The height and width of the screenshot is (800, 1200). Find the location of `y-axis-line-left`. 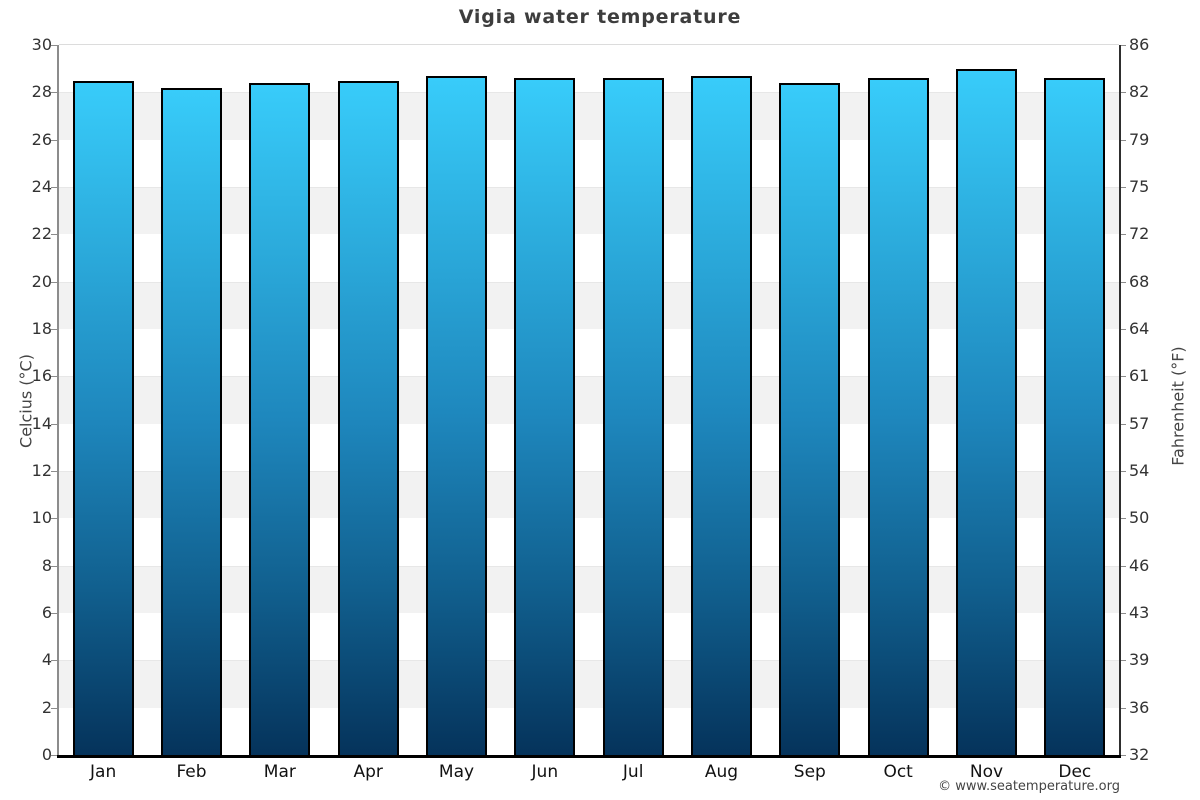

y-axis-line-left is located at coordinates (58, 400).